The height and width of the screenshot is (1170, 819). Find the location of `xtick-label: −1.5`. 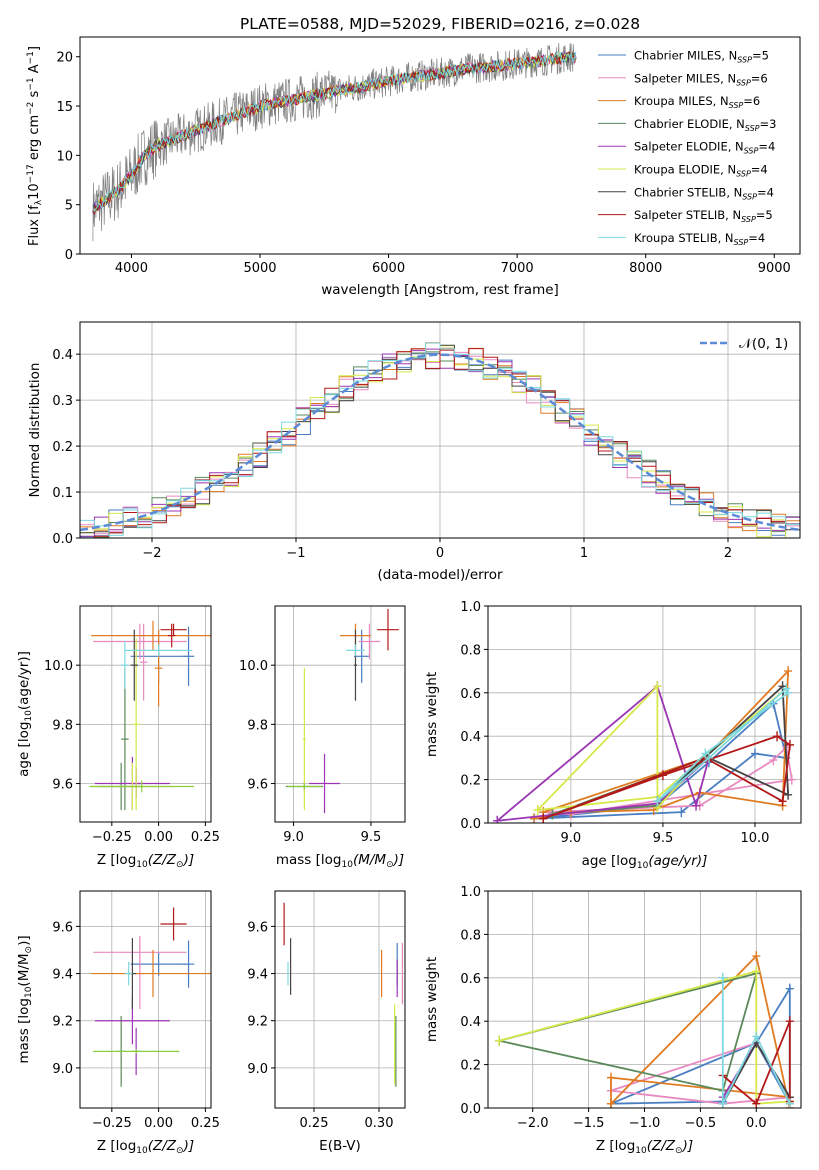

xtick-label: −1.5 is located at coordinates (589, 1123).